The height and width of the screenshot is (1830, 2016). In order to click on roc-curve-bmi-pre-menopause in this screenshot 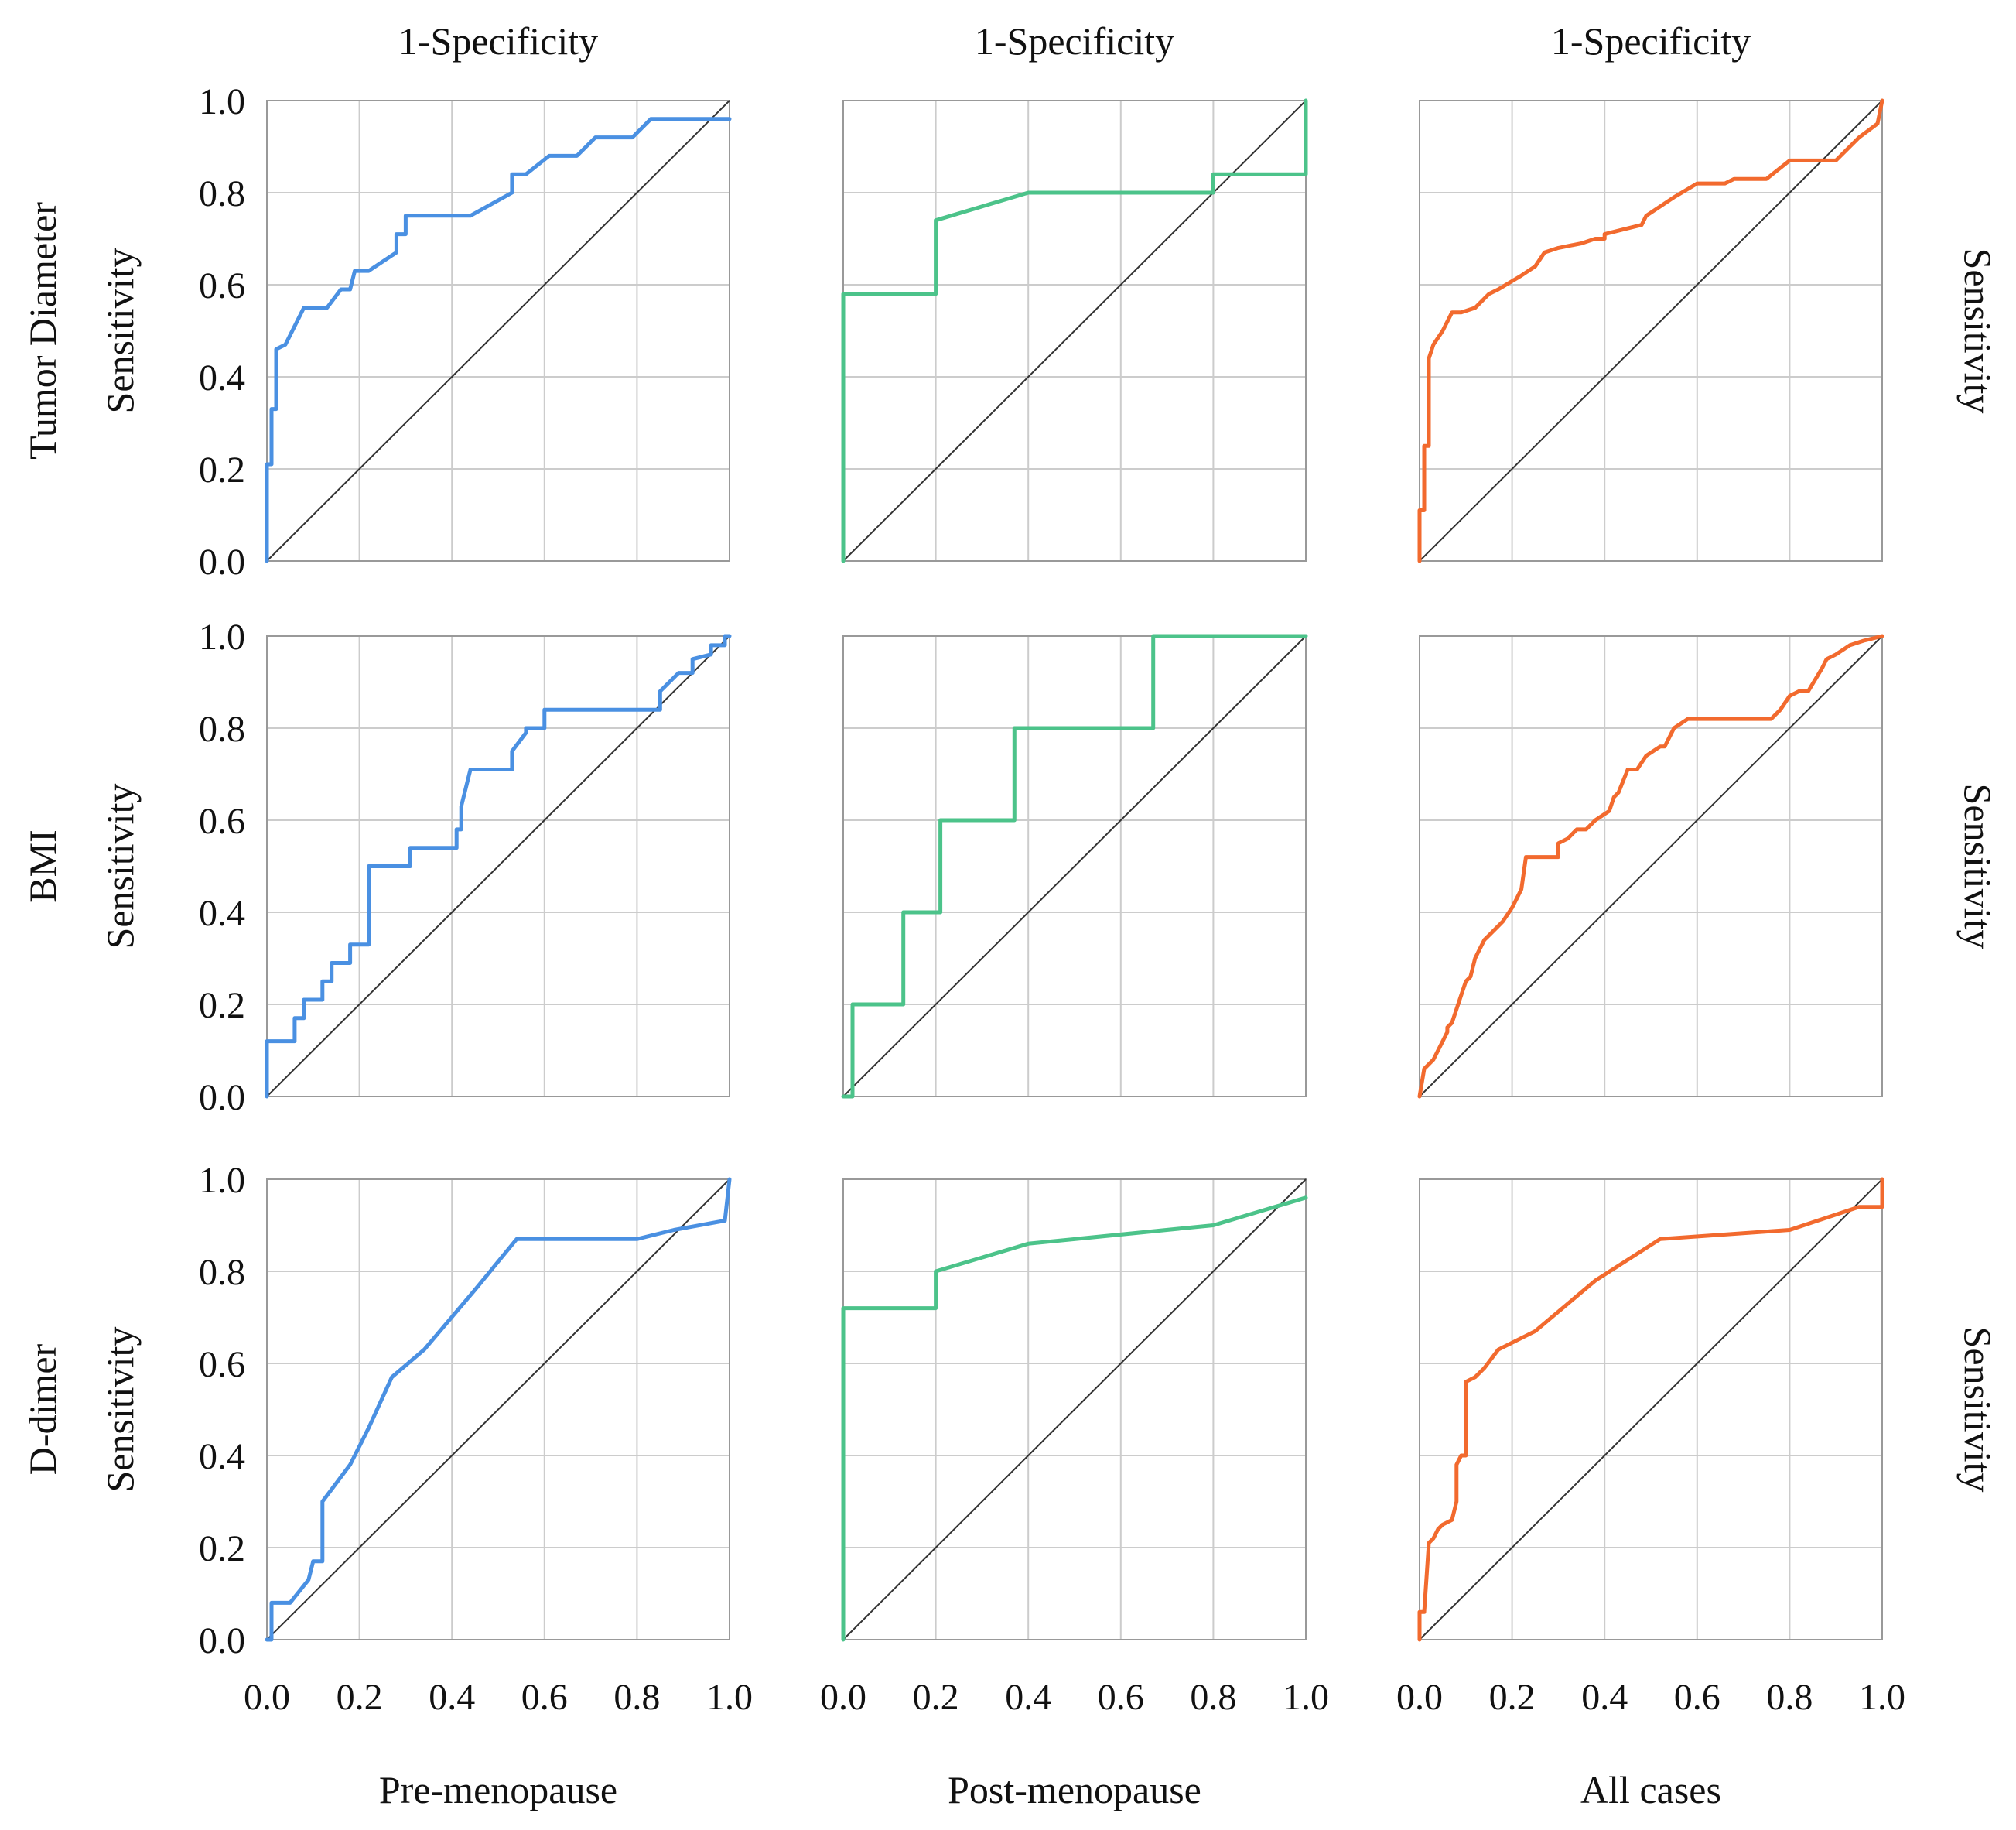, I will do `click(498, 866)`.